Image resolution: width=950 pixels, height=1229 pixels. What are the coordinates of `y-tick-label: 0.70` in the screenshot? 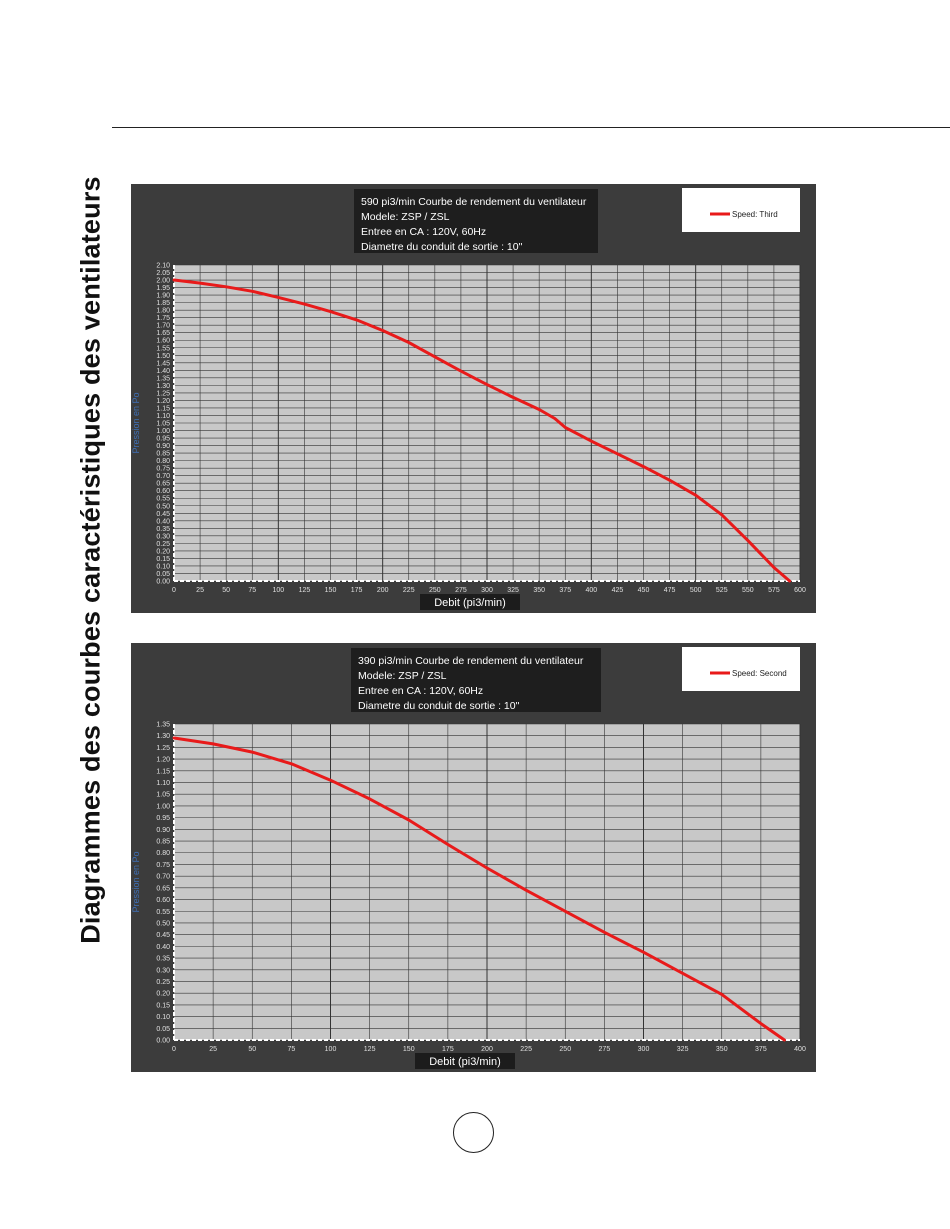 It's located at (163, 476).